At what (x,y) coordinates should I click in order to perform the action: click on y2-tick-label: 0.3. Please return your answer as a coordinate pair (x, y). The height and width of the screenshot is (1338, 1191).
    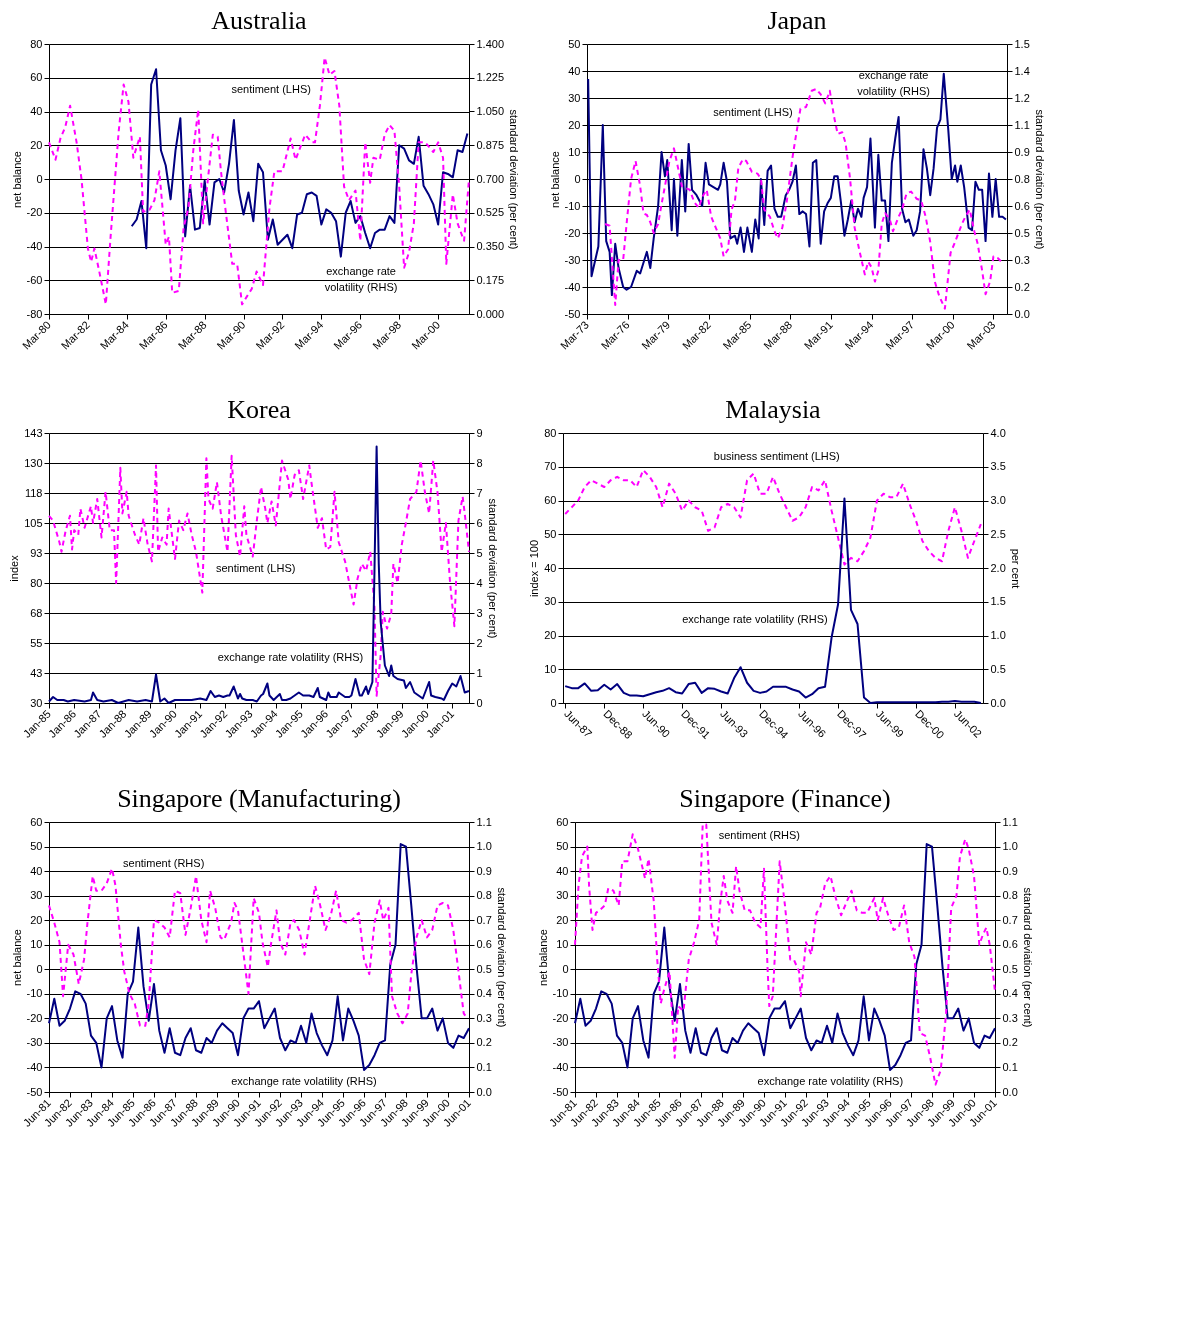
    Looking at the image, I should click on (484, 1017).